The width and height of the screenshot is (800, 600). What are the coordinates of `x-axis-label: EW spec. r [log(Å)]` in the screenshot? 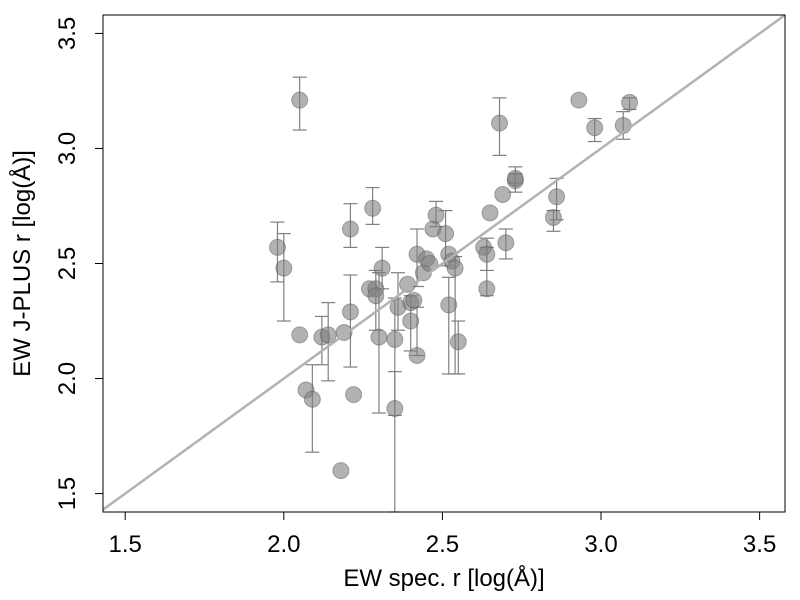 It's located at (443, 578).